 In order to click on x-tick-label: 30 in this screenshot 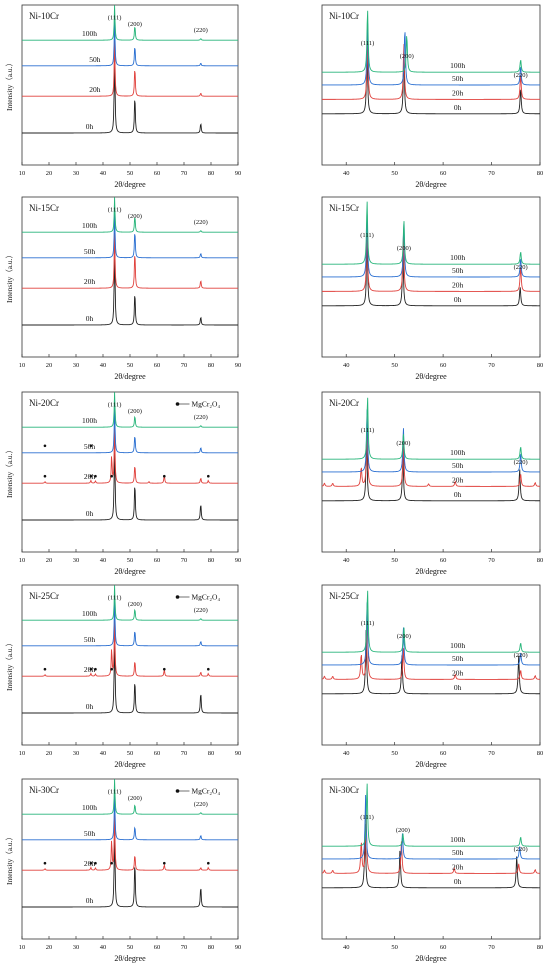, I will do `click(76, 753)`.